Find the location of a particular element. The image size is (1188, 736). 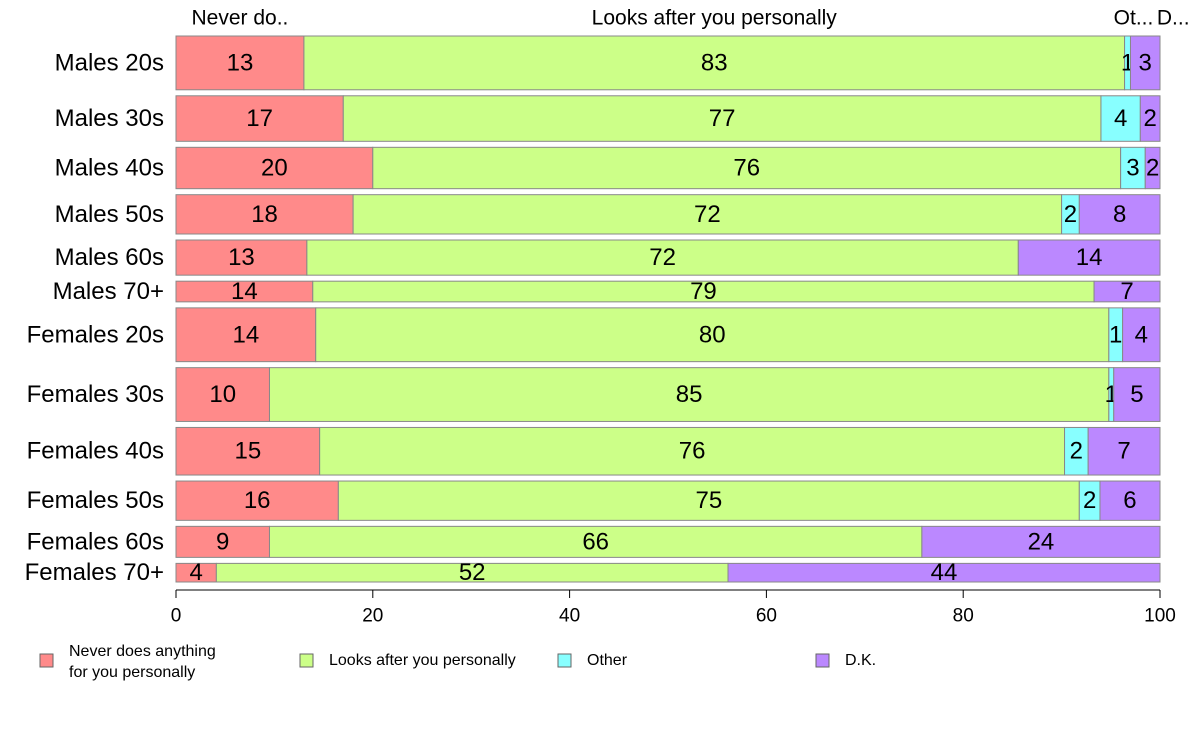

data-label: 6 is located at coordinates (1129, 500).